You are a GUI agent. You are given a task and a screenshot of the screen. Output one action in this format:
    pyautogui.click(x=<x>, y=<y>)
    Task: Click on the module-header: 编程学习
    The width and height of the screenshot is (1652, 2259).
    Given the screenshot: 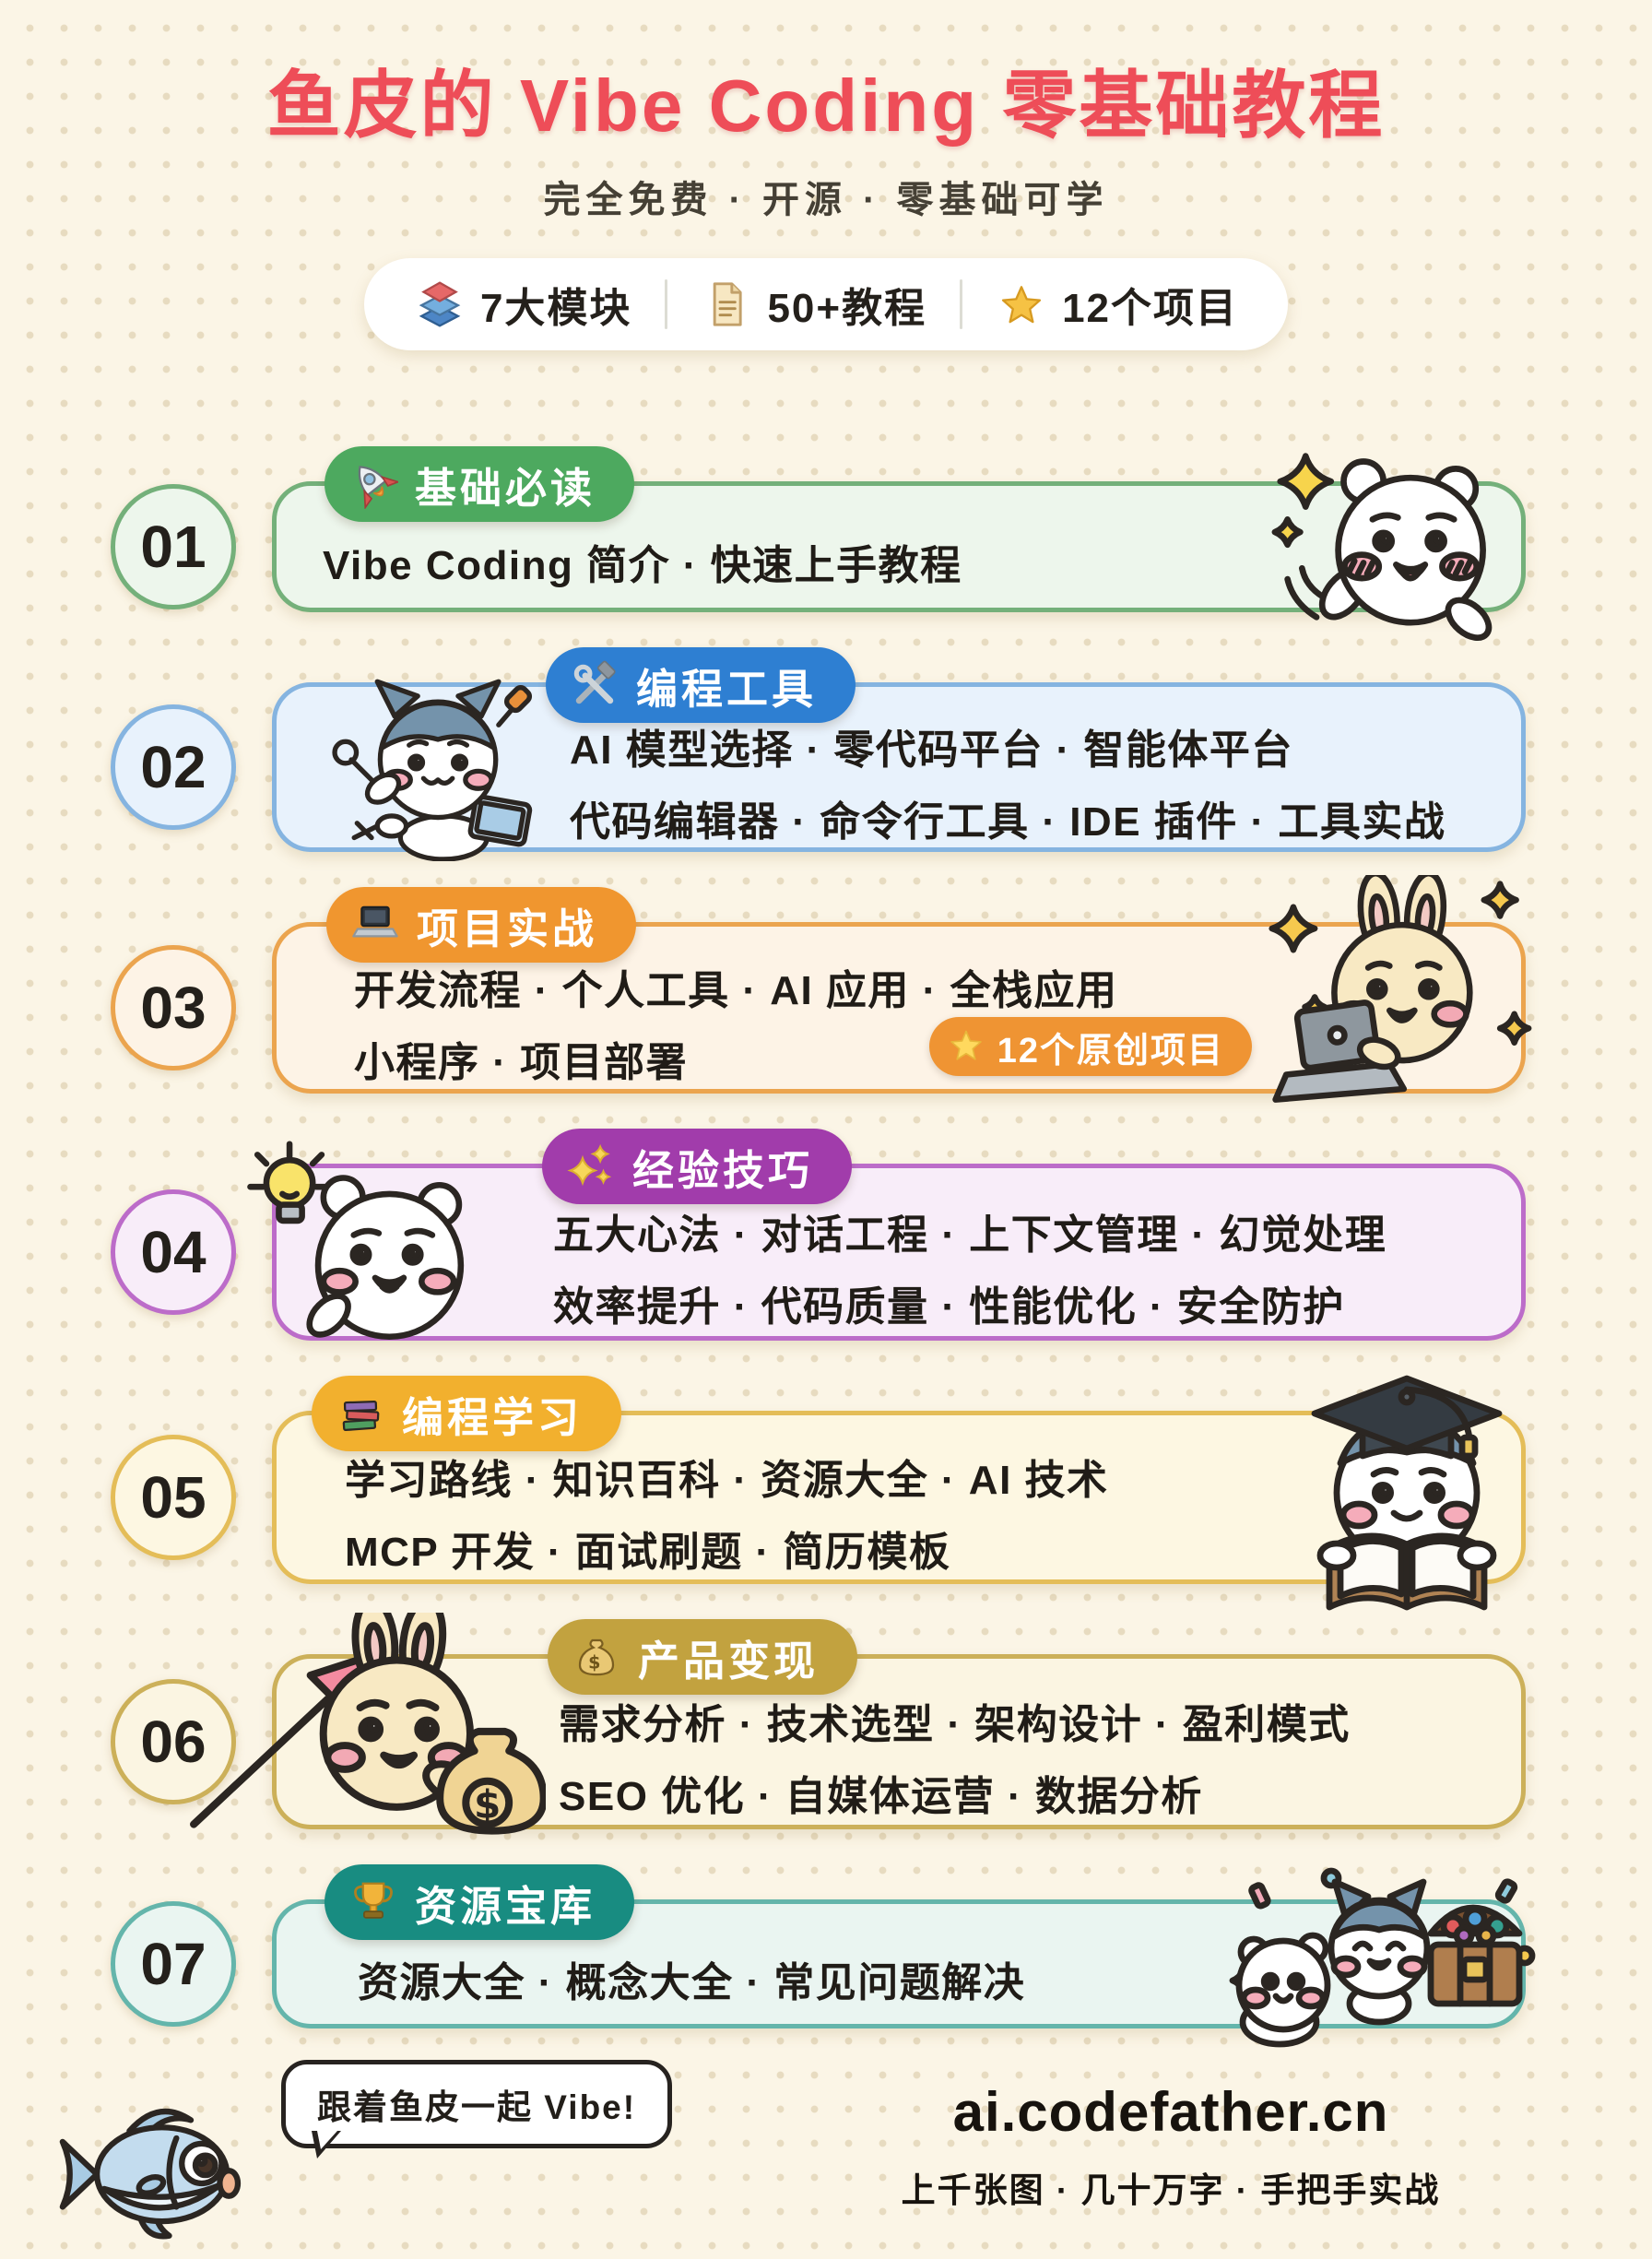 What is the action you would take?
    pyautogui.click(x=467, y=1413)
    